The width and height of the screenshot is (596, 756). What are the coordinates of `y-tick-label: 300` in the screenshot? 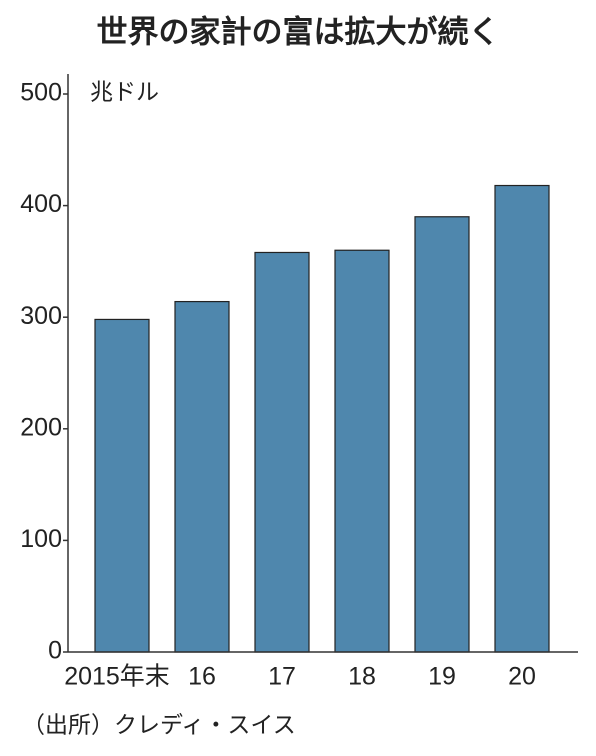 It's located at (41, 316).